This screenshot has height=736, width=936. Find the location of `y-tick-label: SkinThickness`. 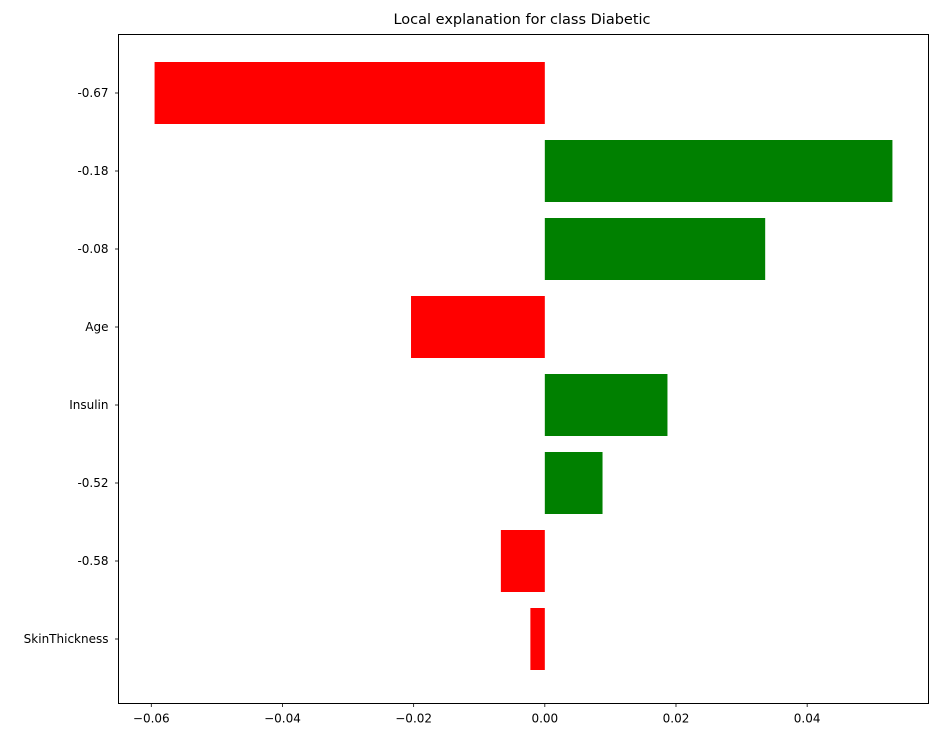

y-tick-label: SkinThickness is located at coordinates (66, 639).